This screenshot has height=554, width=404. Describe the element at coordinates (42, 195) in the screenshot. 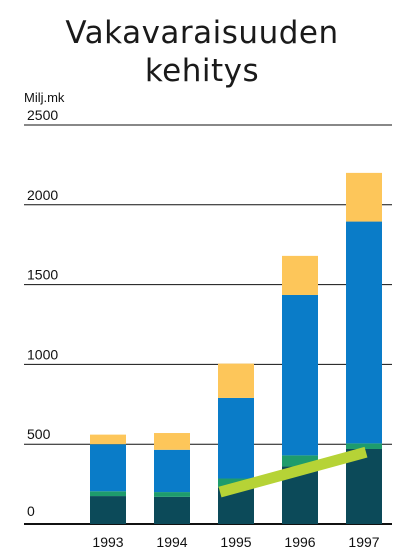

I see `y-tick-label: 2000` at that location.